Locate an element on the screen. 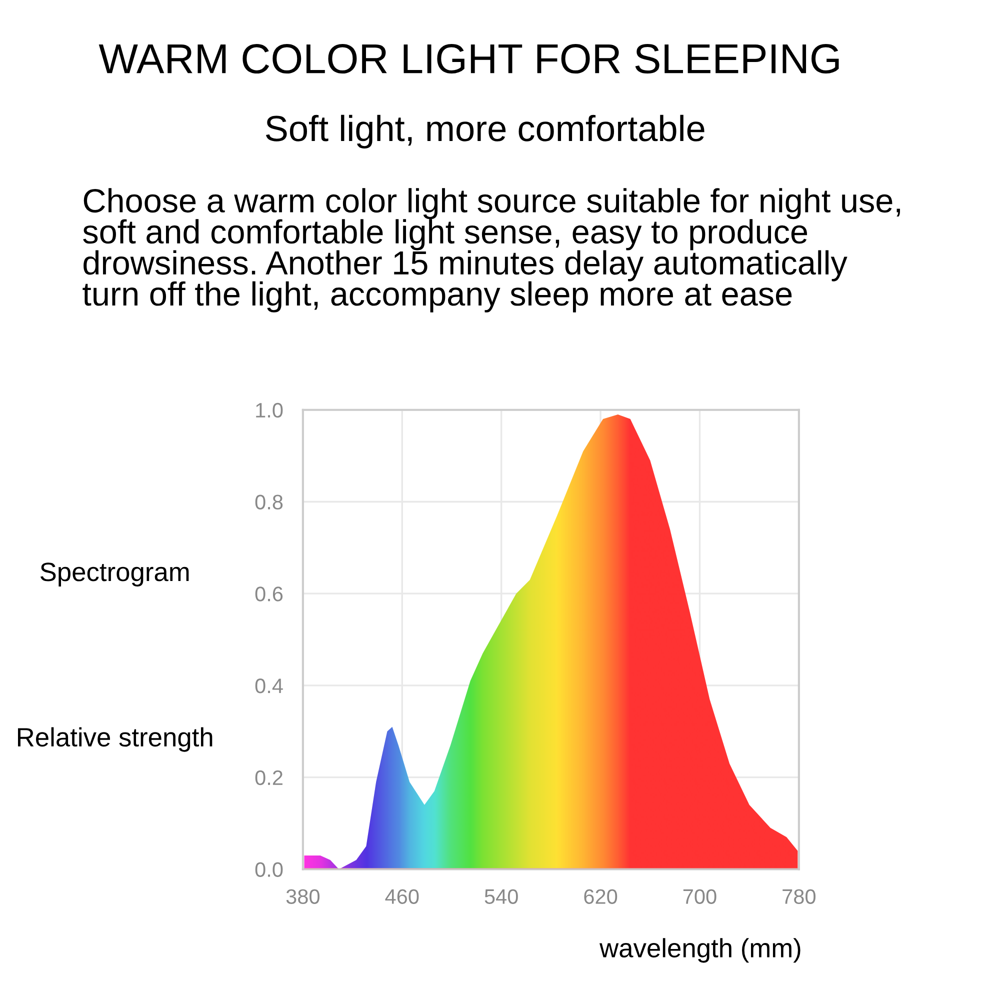 This screenshot has height=990, width=990. chart-subtitle: Soft light, more comfortable is located at coordinates (485, 131).